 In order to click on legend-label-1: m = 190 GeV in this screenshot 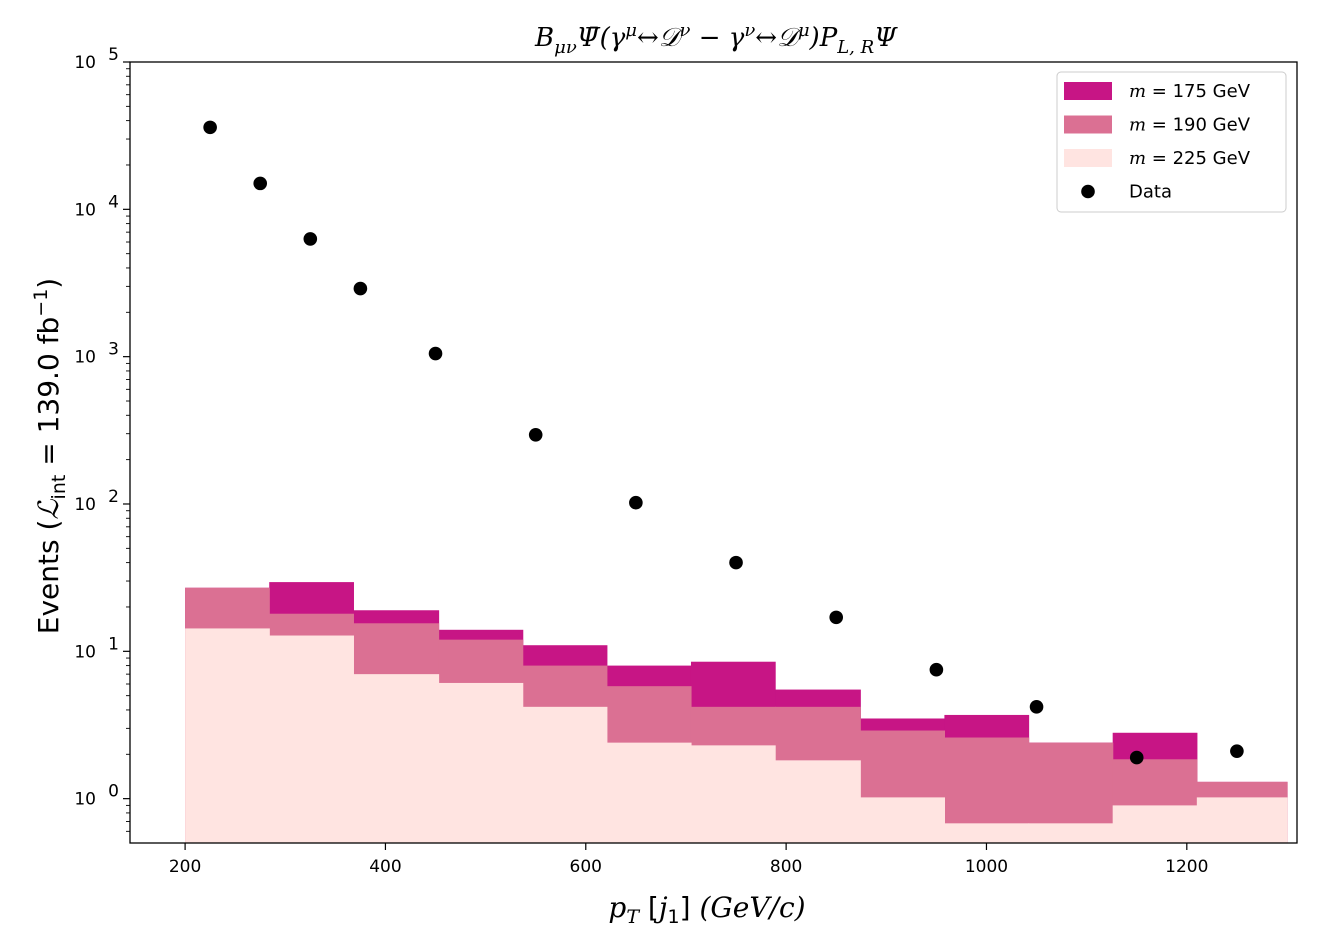, I will do `click(1190, 125)`.